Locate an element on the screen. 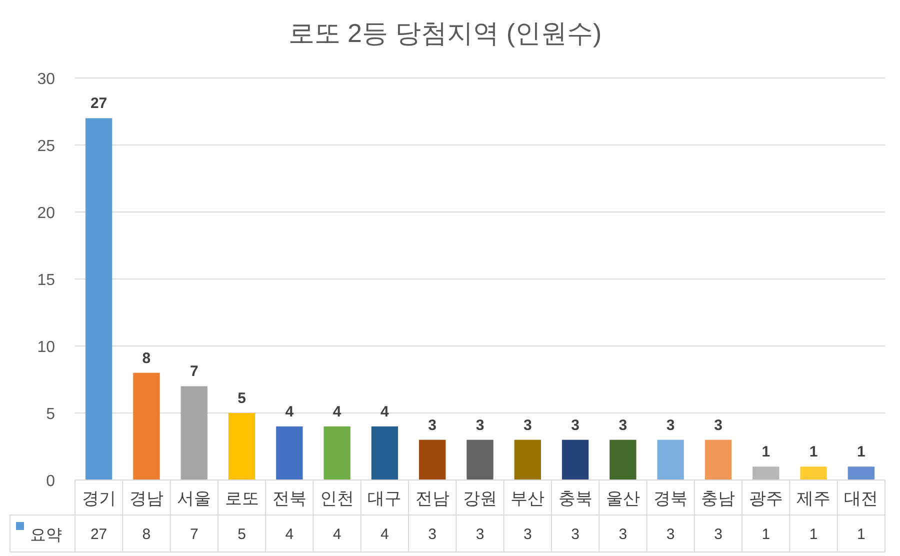  x-tick-label: 대전 is located at coordinates (861, 498).